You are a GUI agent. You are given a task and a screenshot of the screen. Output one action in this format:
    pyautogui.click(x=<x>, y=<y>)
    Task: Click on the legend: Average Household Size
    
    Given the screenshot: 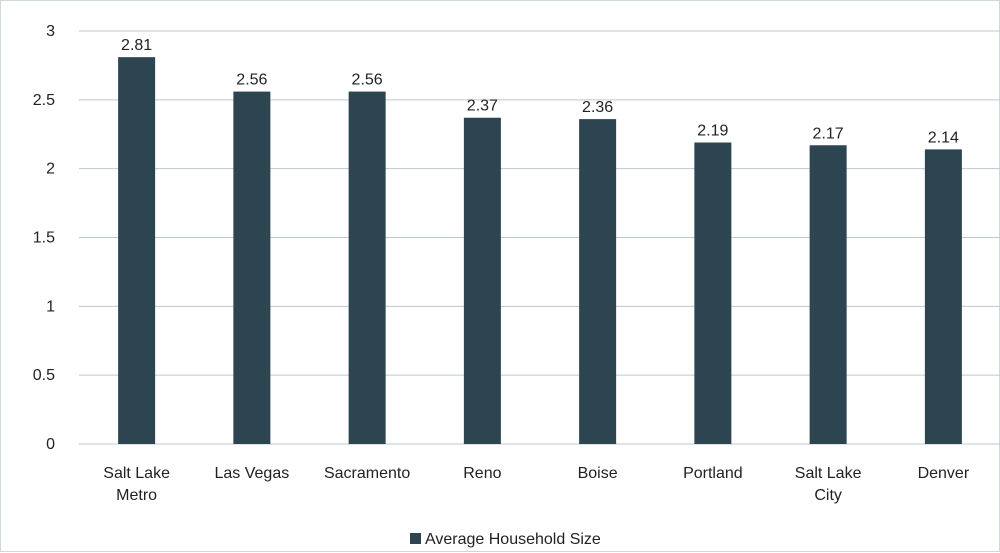 What is the action you would take?
    pyautogui.click(x=505, y=539)
    